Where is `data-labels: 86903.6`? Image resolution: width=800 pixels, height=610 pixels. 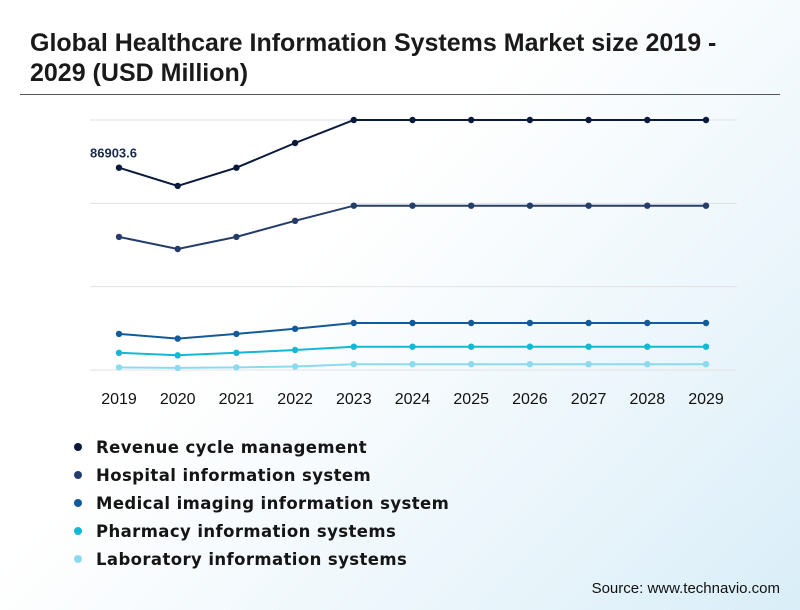
data-labels: 86903.6 is located at coordinates (113, 153).